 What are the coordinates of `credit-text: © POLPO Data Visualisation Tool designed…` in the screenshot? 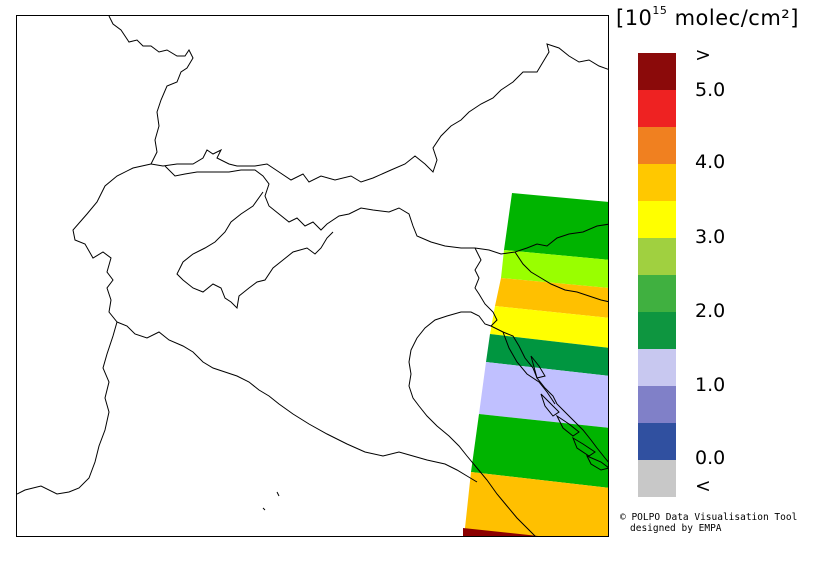 It's located at (708, 523).